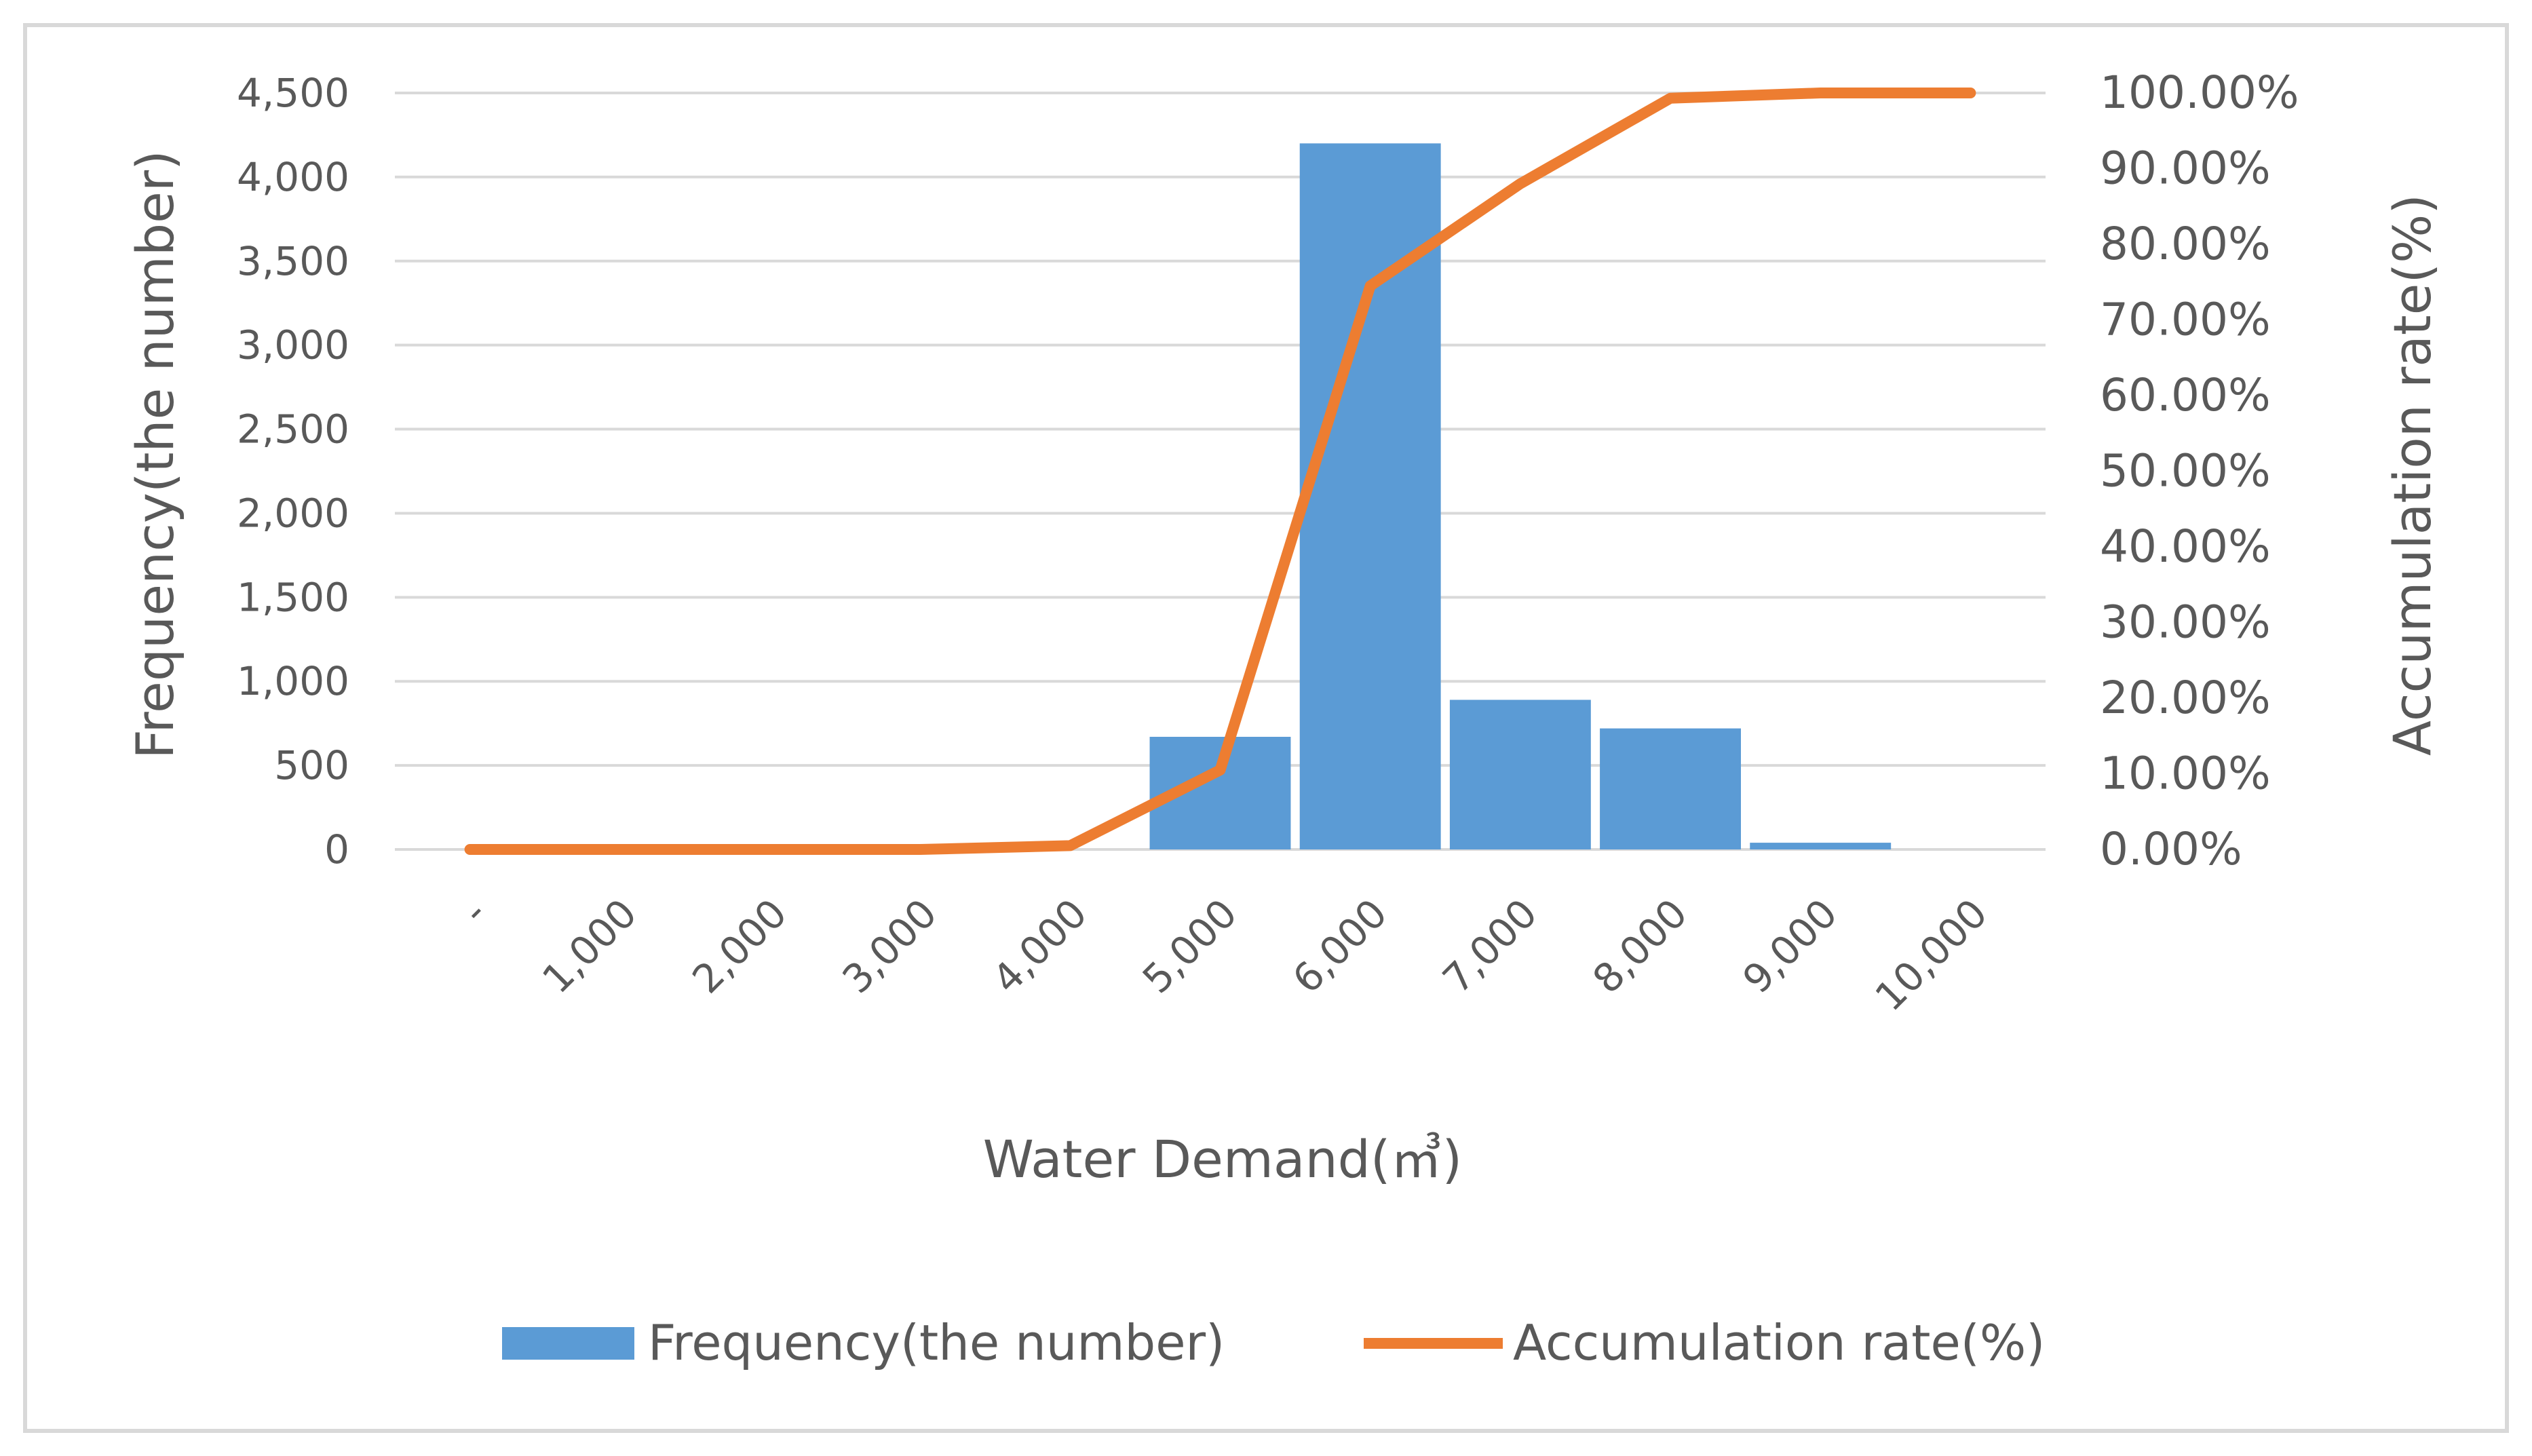 The width and height of the screenshot is (2532, 1456). I want to click on y-right-tick-label: 40.00%, so click(2185, 546).